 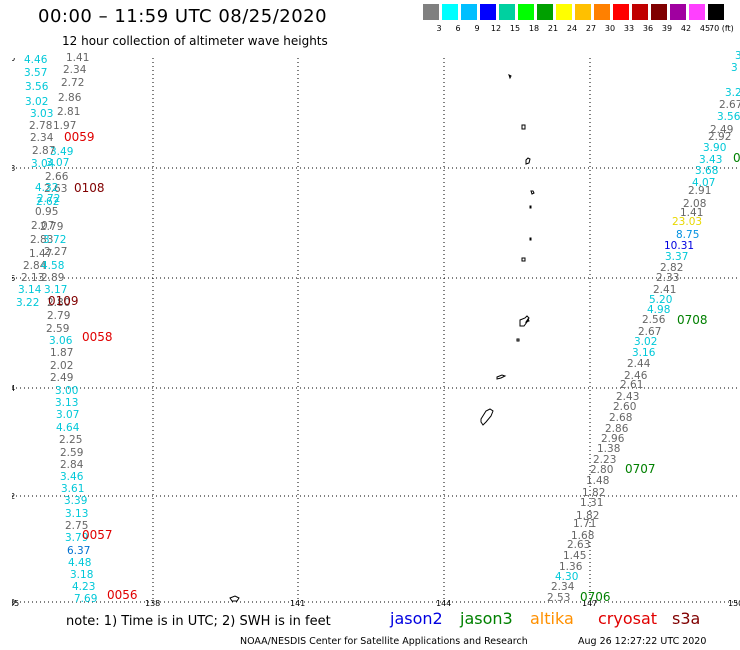 I want to click on legend-cryosat: cryosat, so click(x=628, y=618).